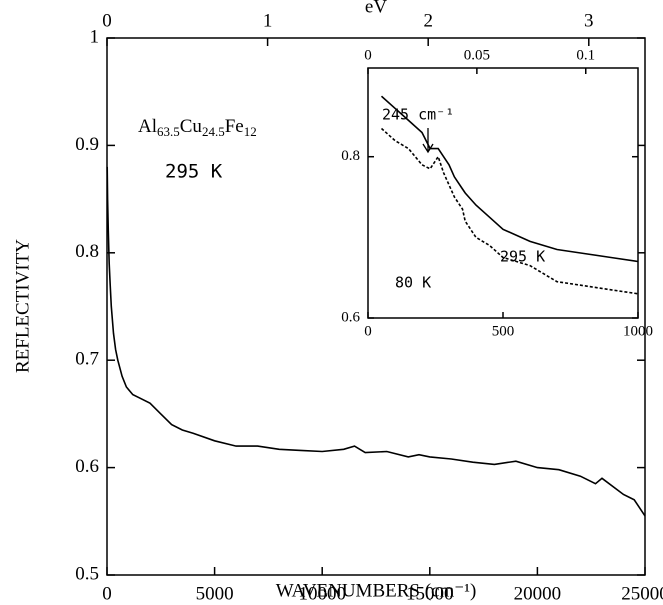  What do you see at coordinates (428, 20) in the screenshot?
I see `x2-tick-label: 2` at bounding box center [428, 20].